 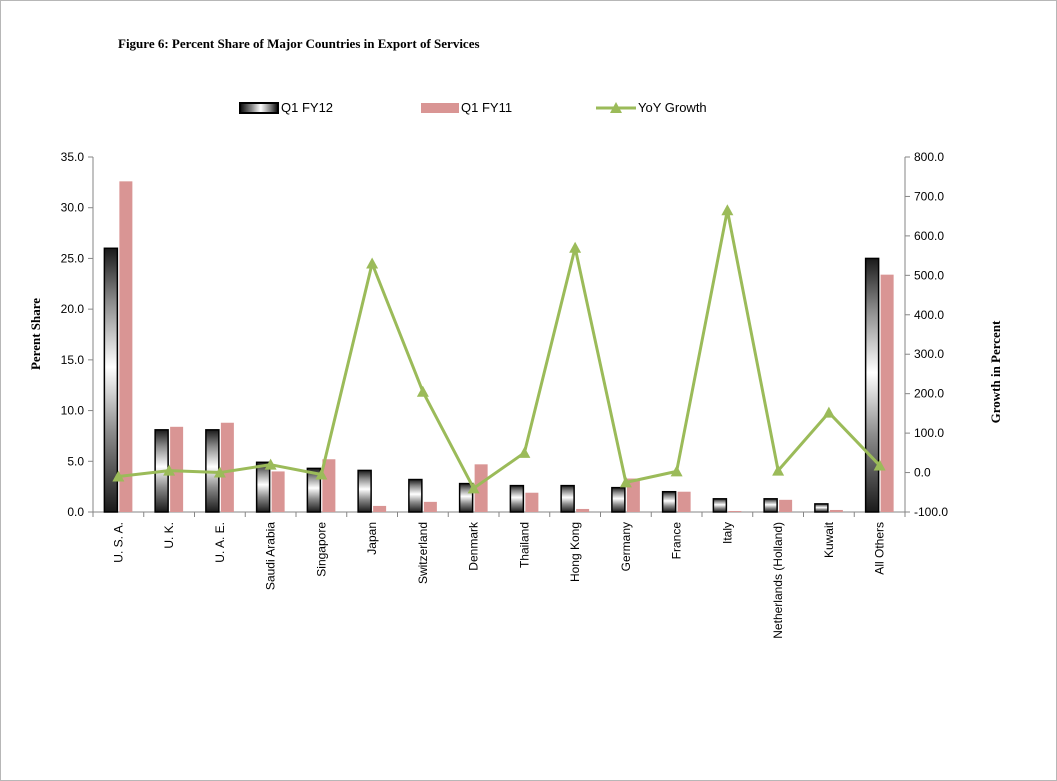 I want to click on x-tick-label: Saudi Arabia, so click(x=271, y=556).